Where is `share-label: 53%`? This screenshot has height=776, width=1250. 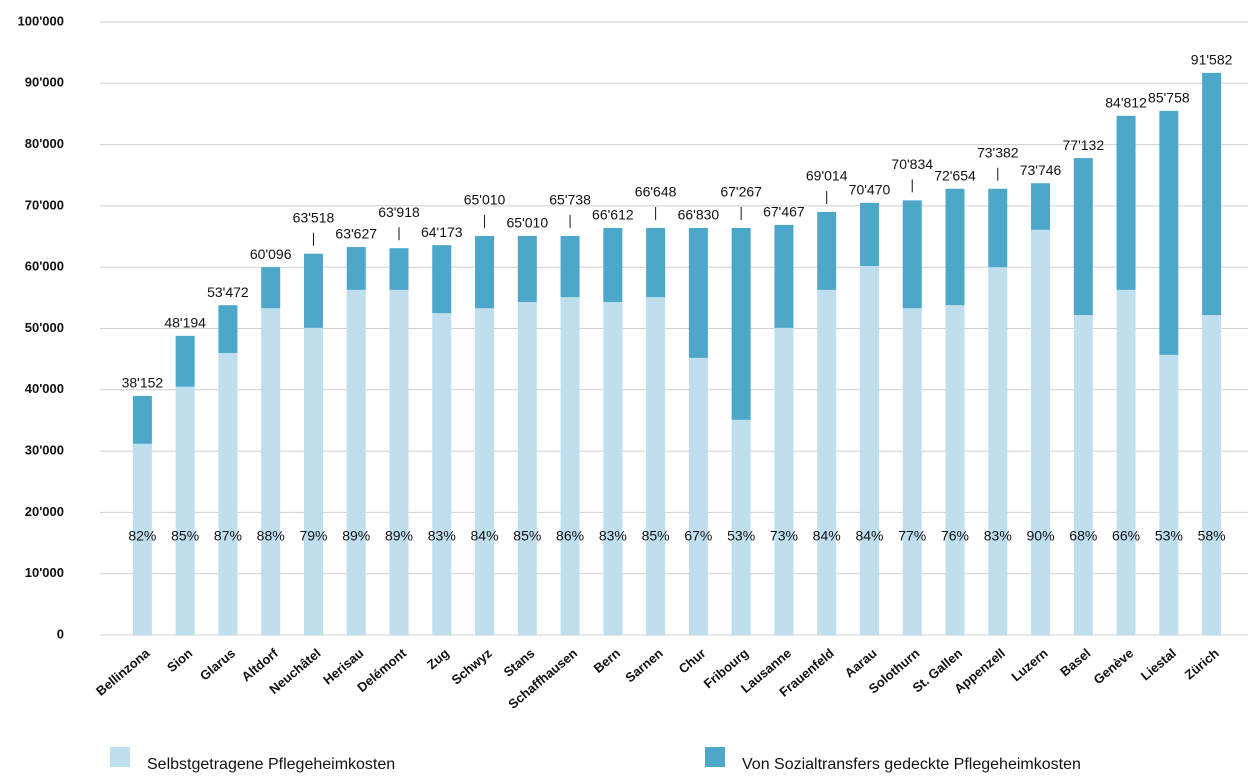
share-label: 53% is located at coordinates (741, 536).